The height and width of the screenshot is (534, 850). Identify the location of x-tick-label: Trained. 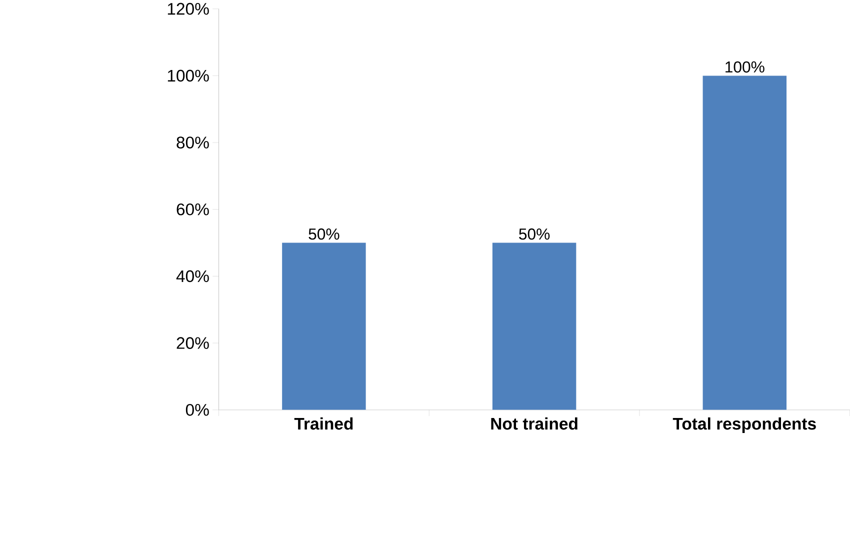
(323, 424).